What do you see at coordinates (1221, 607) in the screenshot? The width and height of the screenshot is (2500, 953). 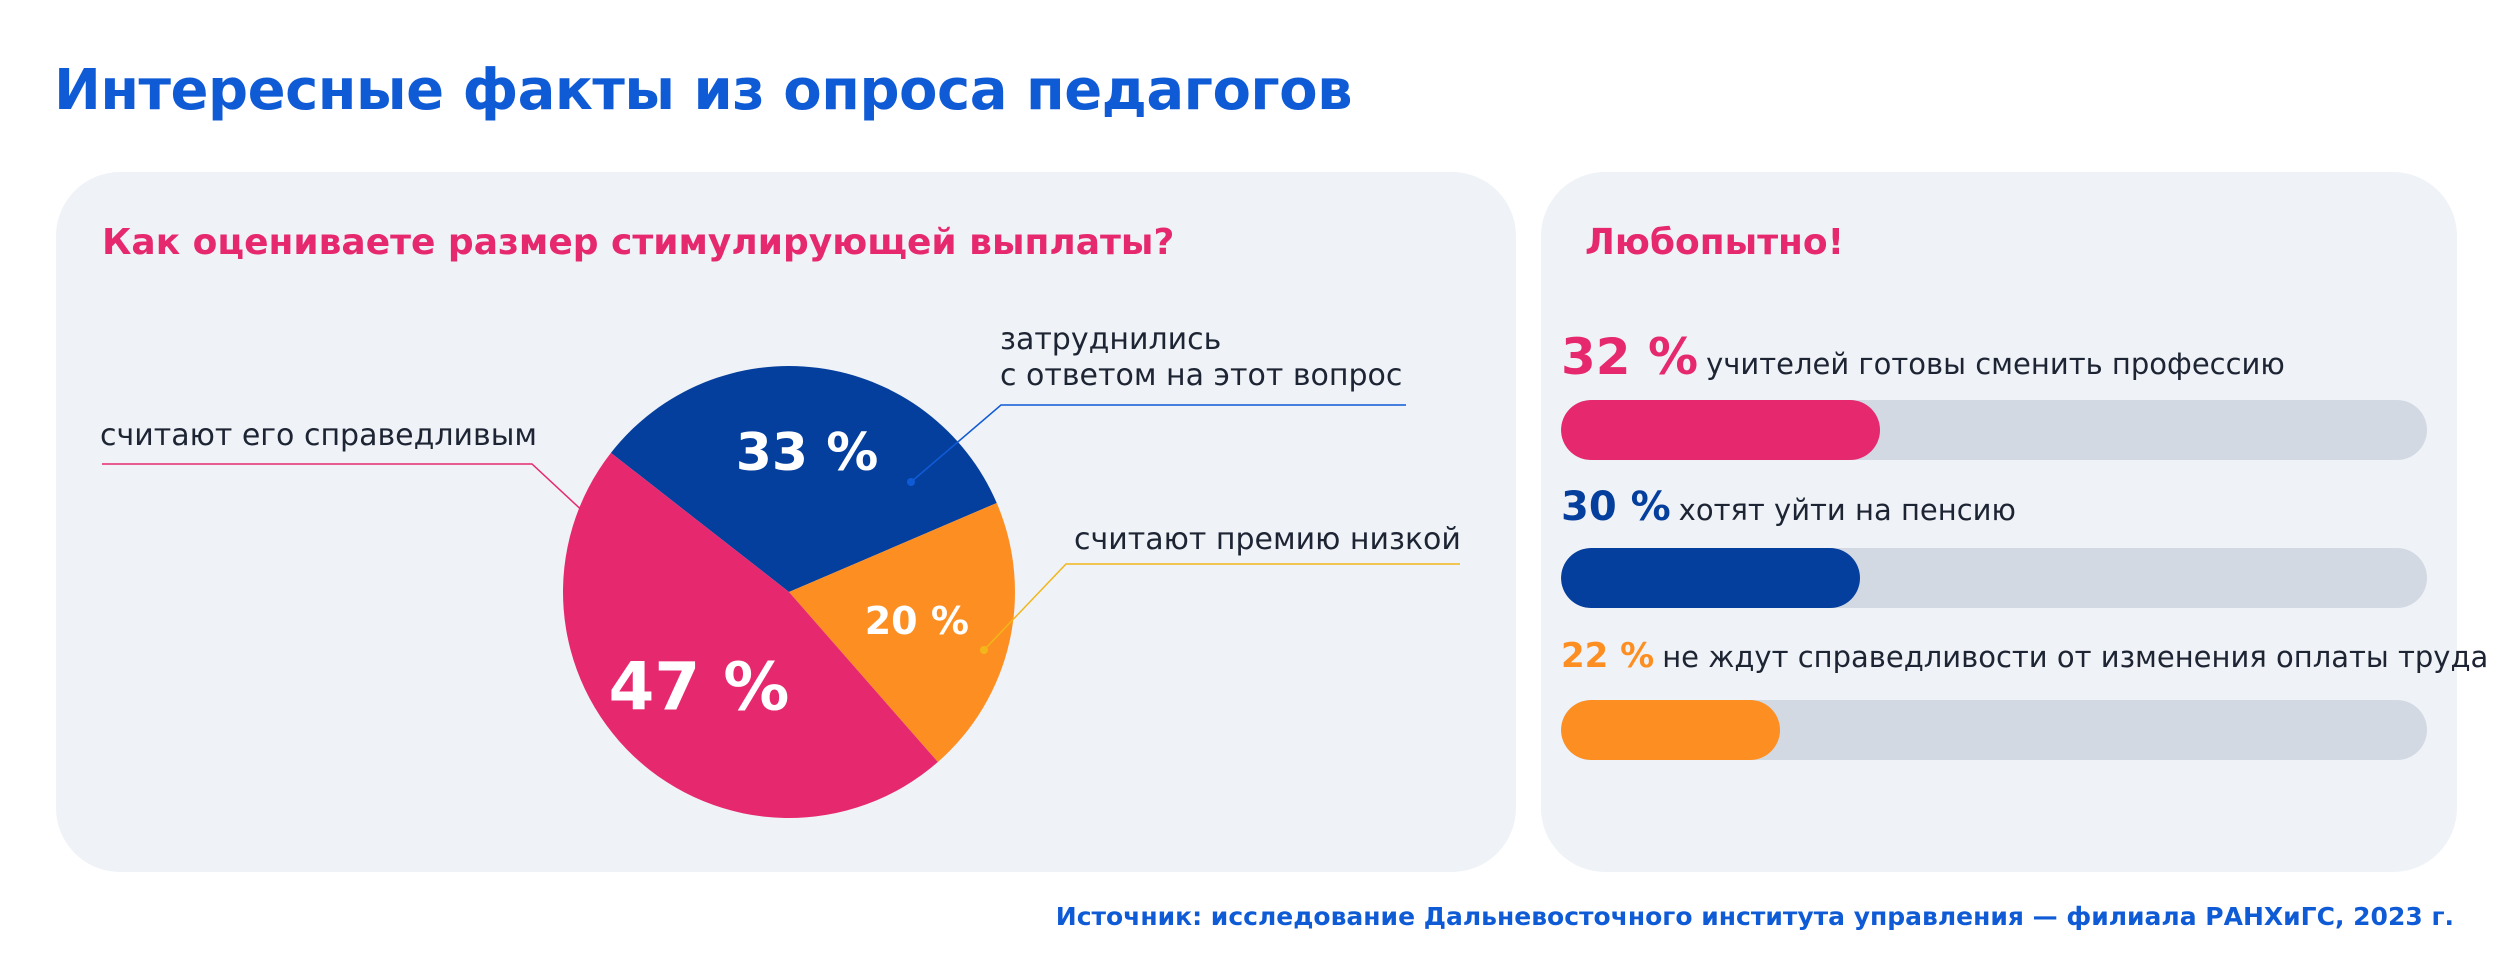 I see `leader-low` at bounding box center [1221, 607].